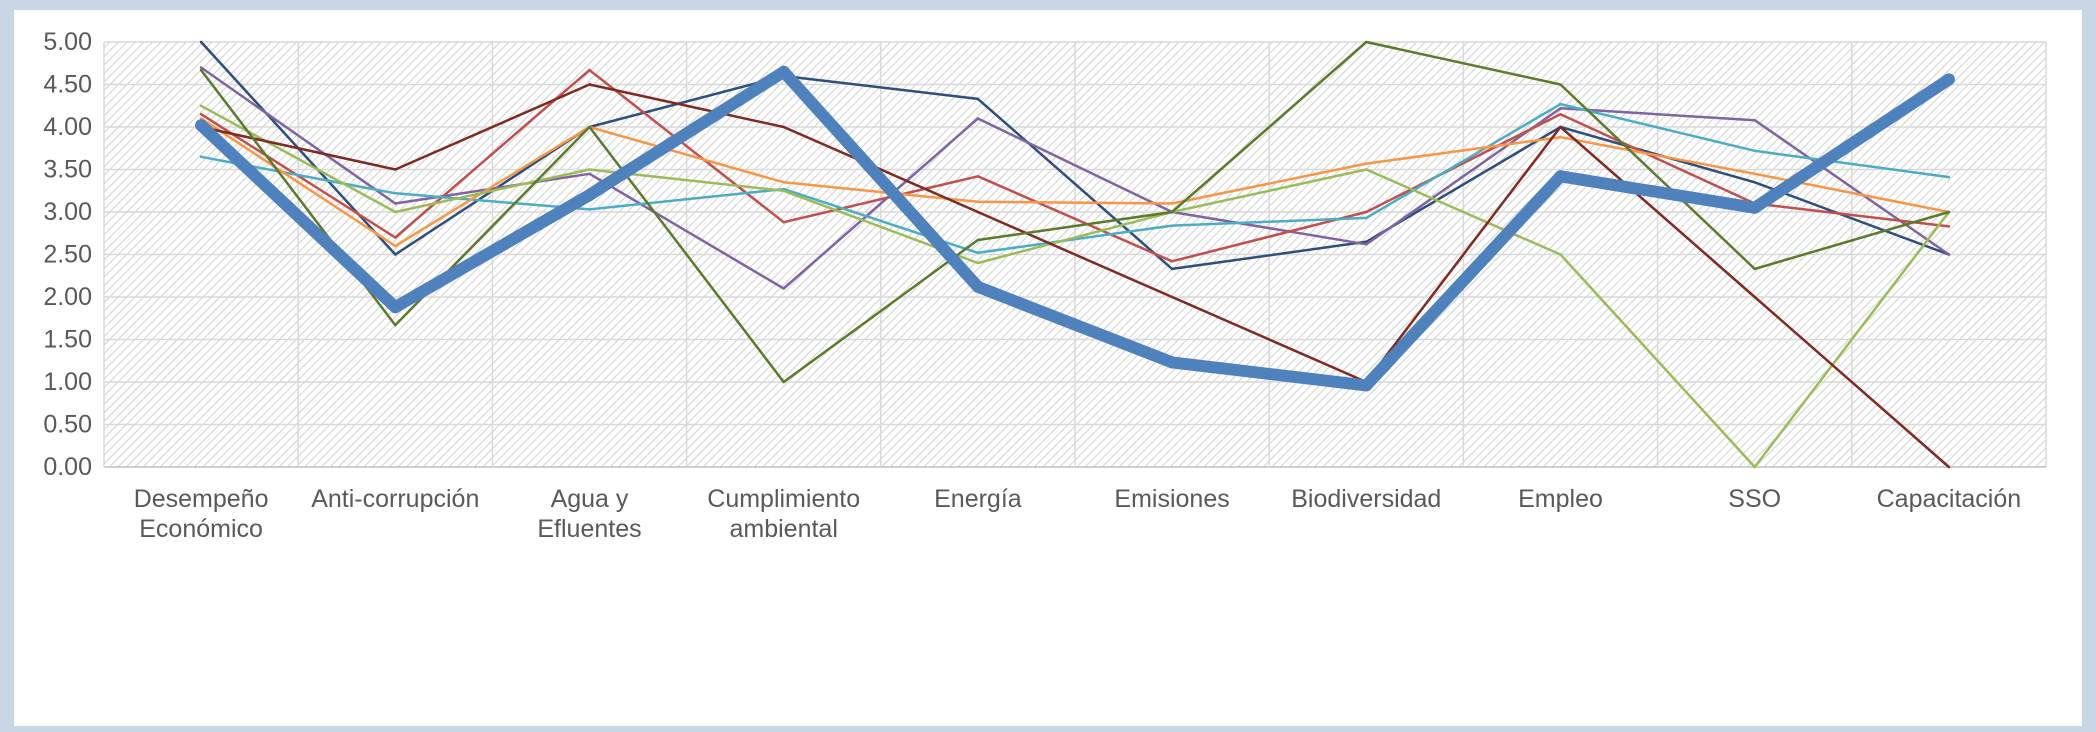  What do you see at coordinates (201, 514) in the screenshot?
I see `x-category-label: Desempeño Económico` at bounding box center [201, 514].